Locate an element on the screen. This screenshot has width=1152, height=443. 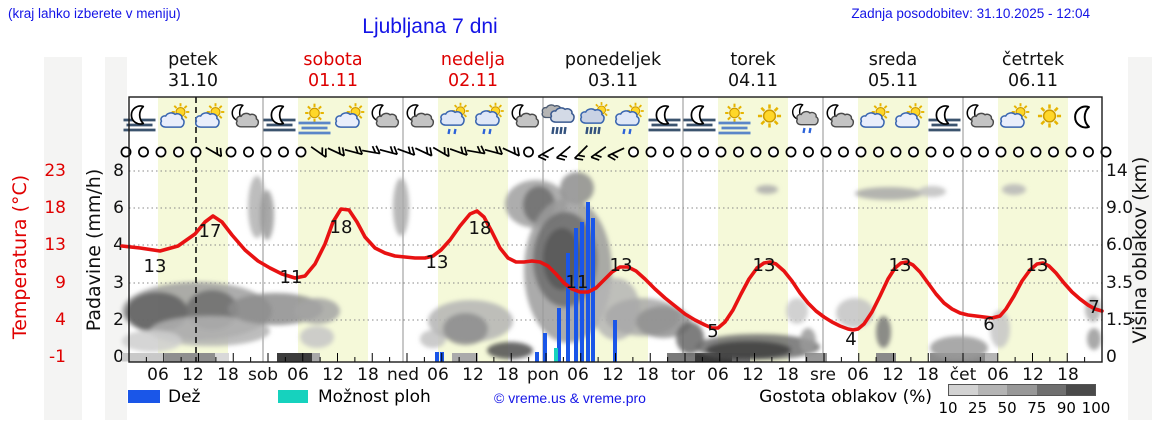
day-date: 03.11 is located at coordinates (613, 81).